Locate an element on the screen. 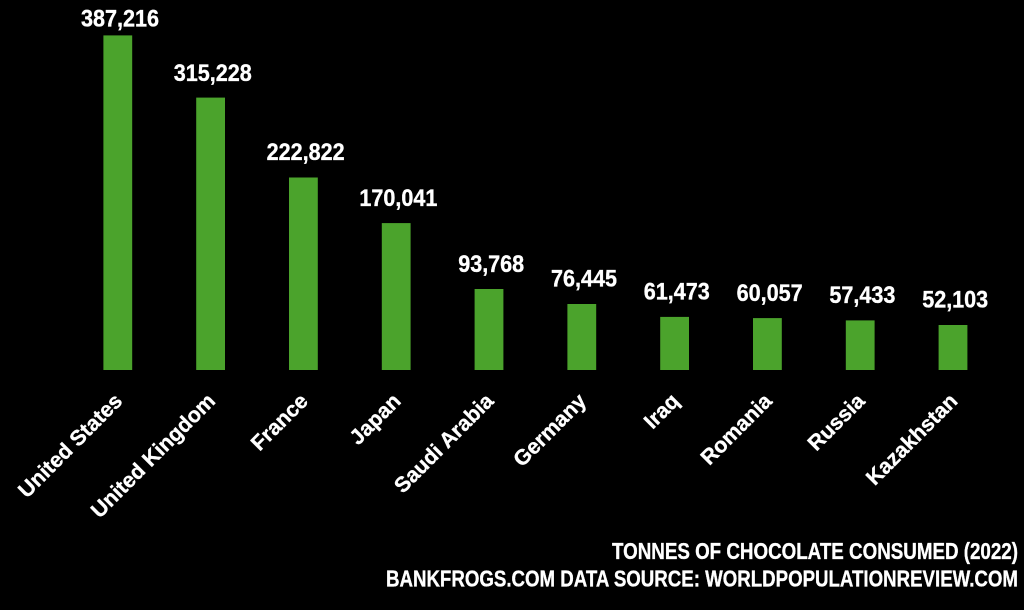 The image size is (1024, 610). svg-text: 93,768 is located at coordinates (491, 265).